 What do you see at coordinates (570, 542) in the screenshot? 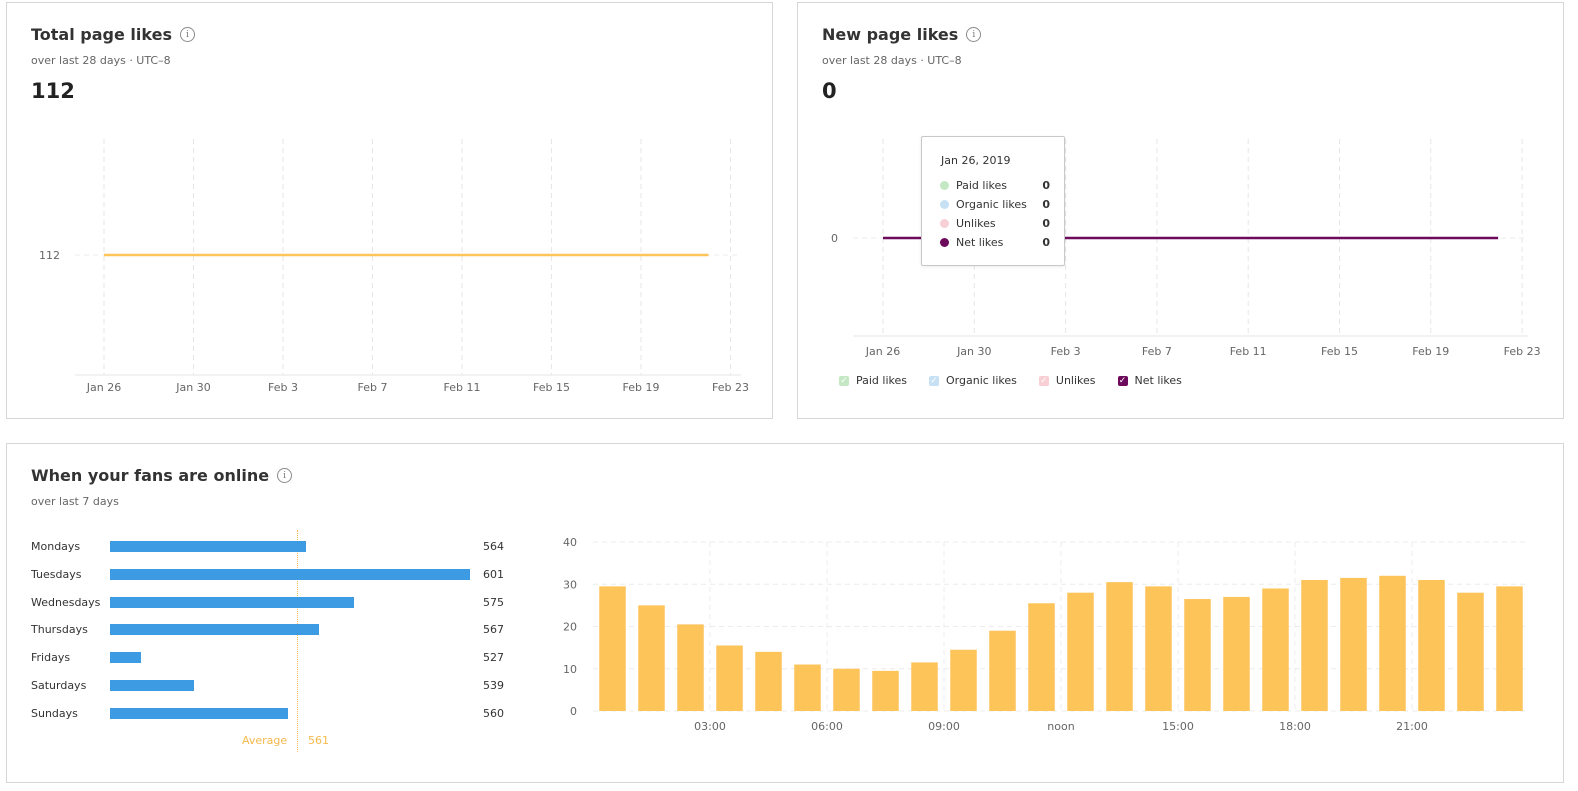
I see `y-tick-label: 40` at bounding box center [570, 542].